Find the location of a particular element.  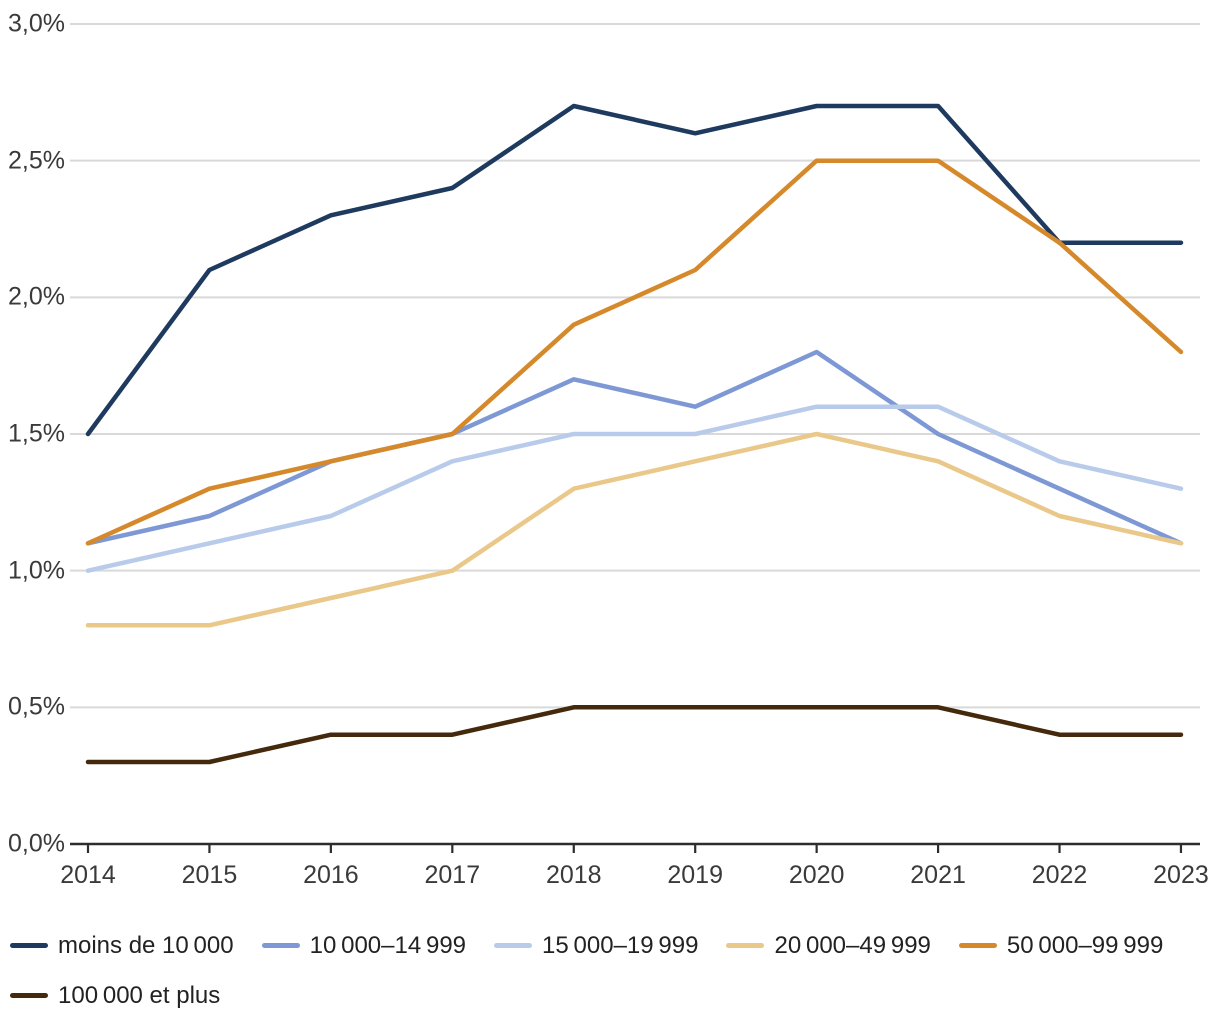

y-axis-tick-label: 2,0% is located at coordinates (36, 296).